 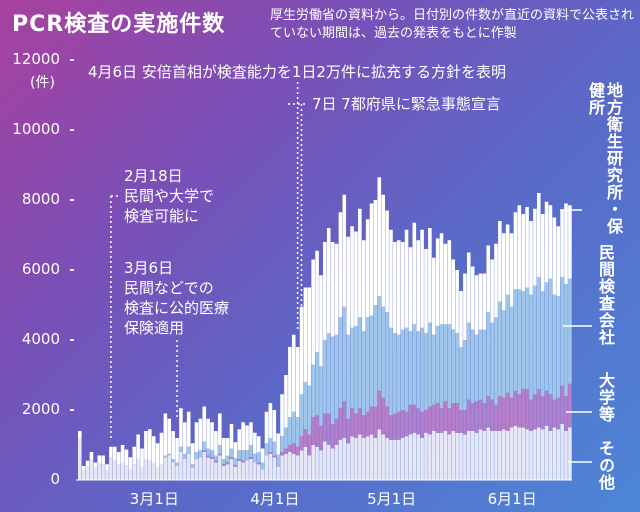 What do you see at coordinates (169, 196) in the screenshot?
I see `annotation-feb18-line1: 民間や大学で` at bounding box center [169, 196].